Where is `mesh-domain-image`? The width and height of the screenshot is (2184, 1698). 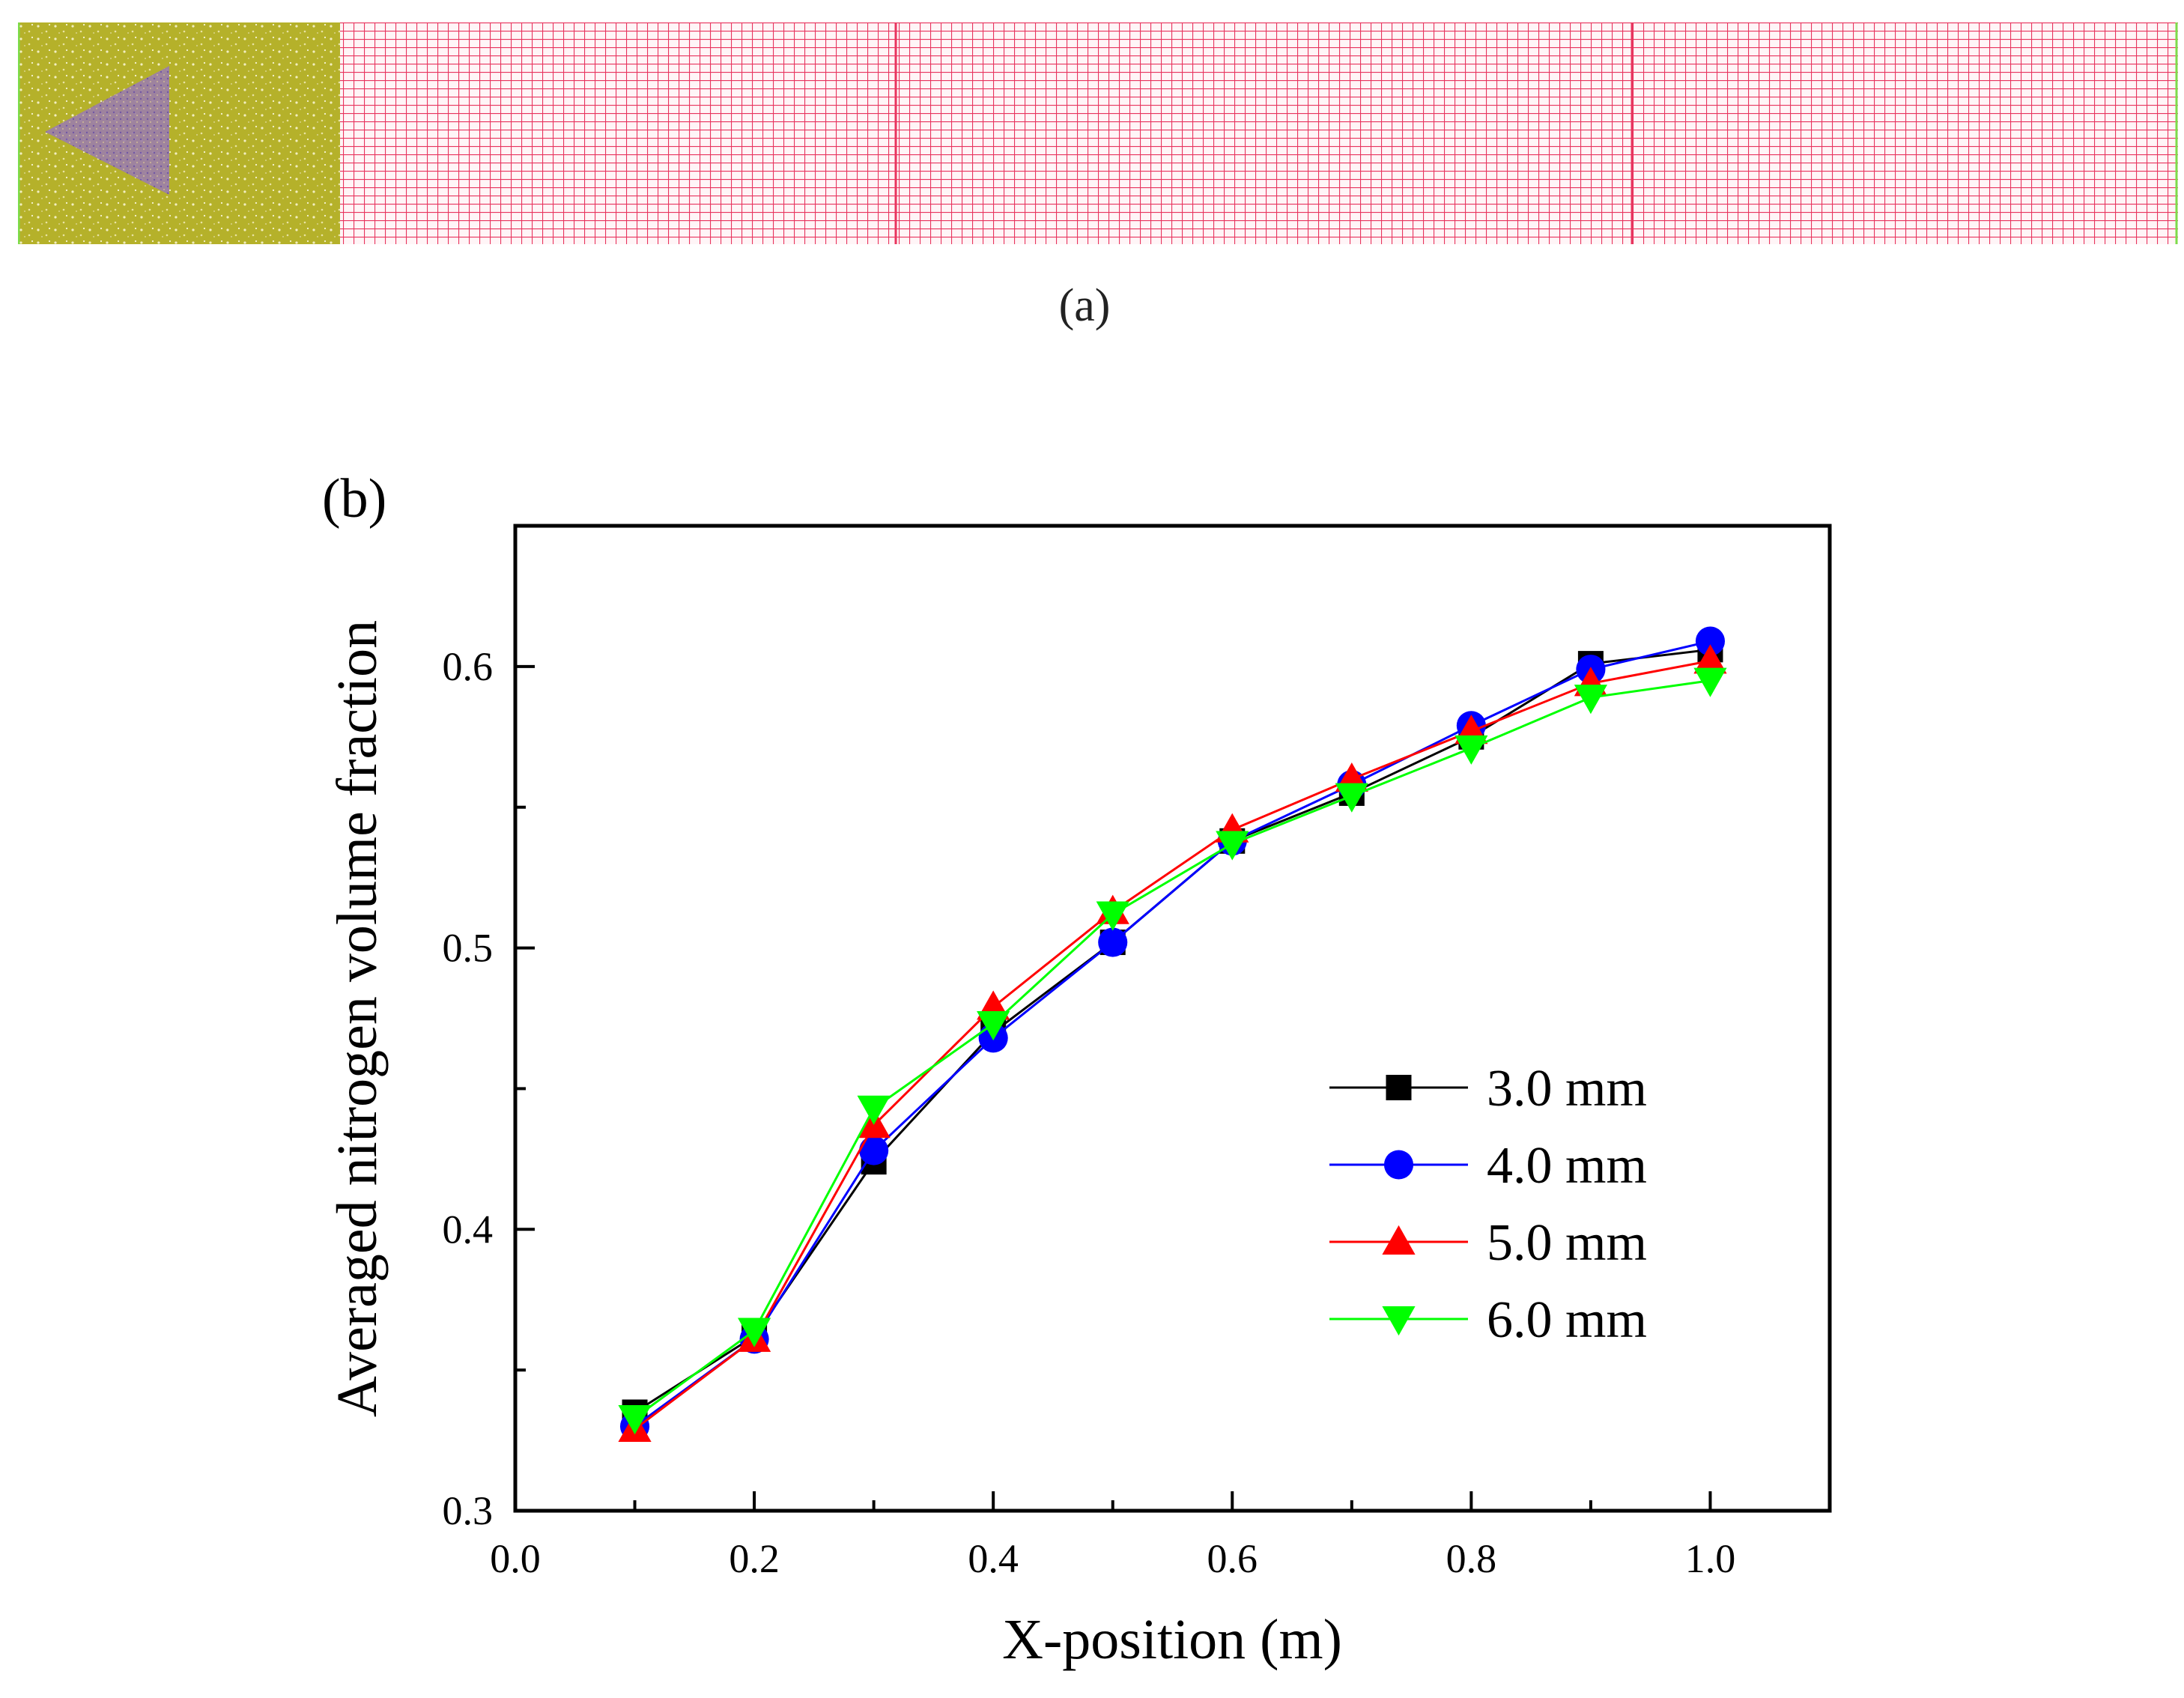 mesh-domain-image is located at coordinates (1098, 133).